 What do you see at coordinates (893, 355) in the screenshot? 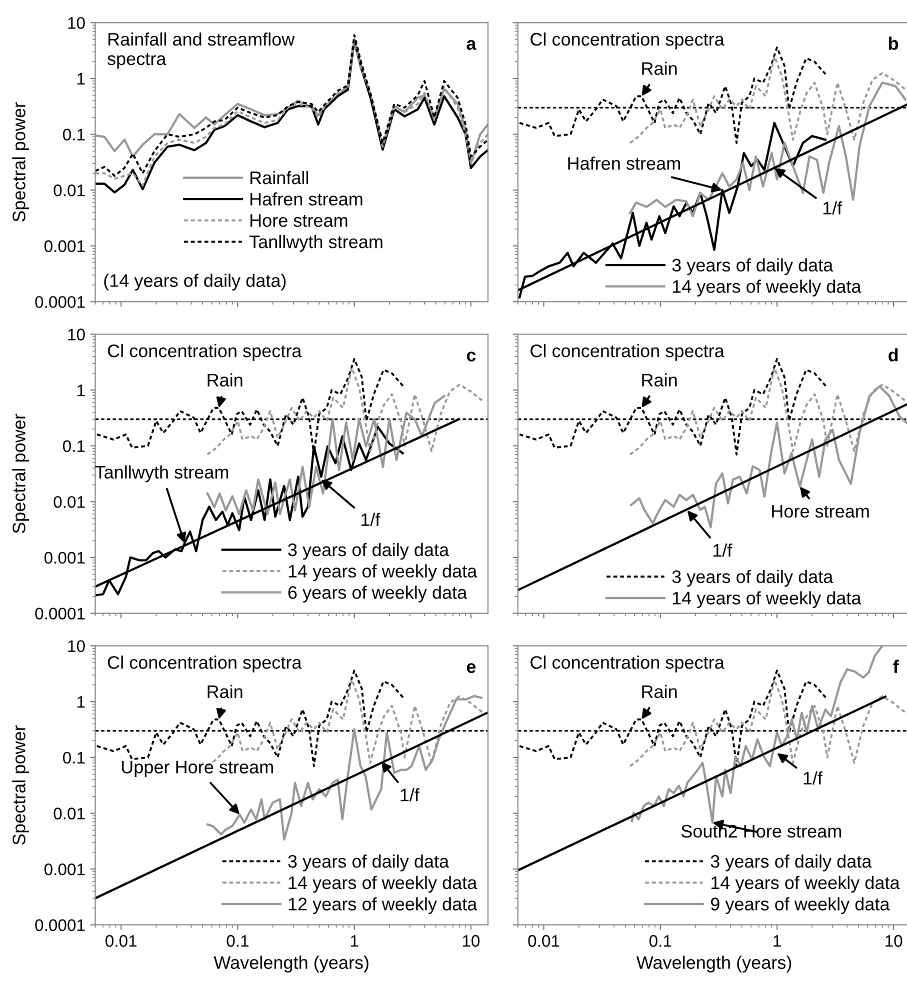
I see `annotation: d` at bounding box center [893, 355].